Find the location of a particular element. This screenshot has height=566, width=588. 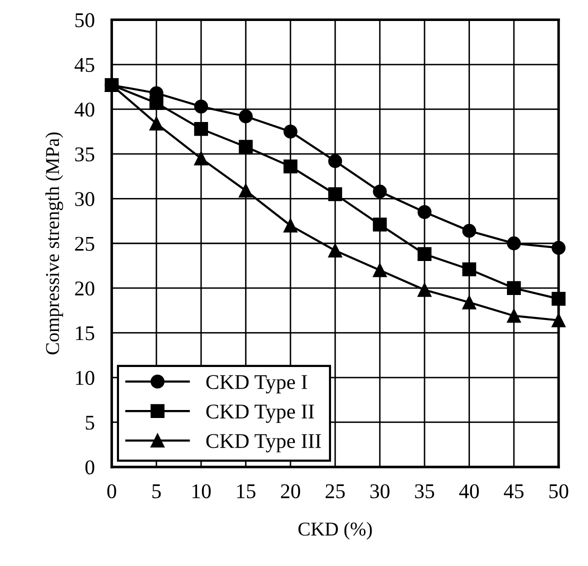

y-tick-label: 25 is located at coordinates (84, 243).